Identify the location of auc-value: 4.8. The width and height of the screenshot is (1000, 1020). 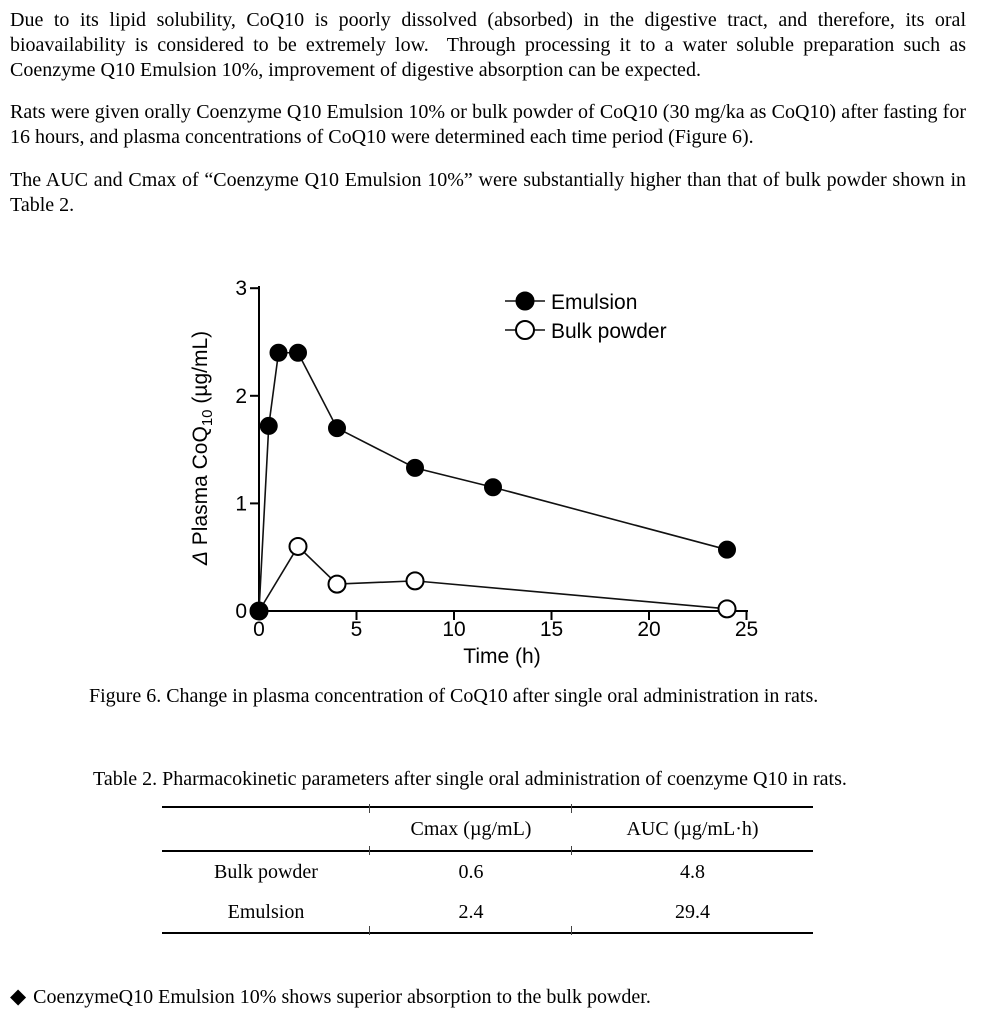
(692, 871).